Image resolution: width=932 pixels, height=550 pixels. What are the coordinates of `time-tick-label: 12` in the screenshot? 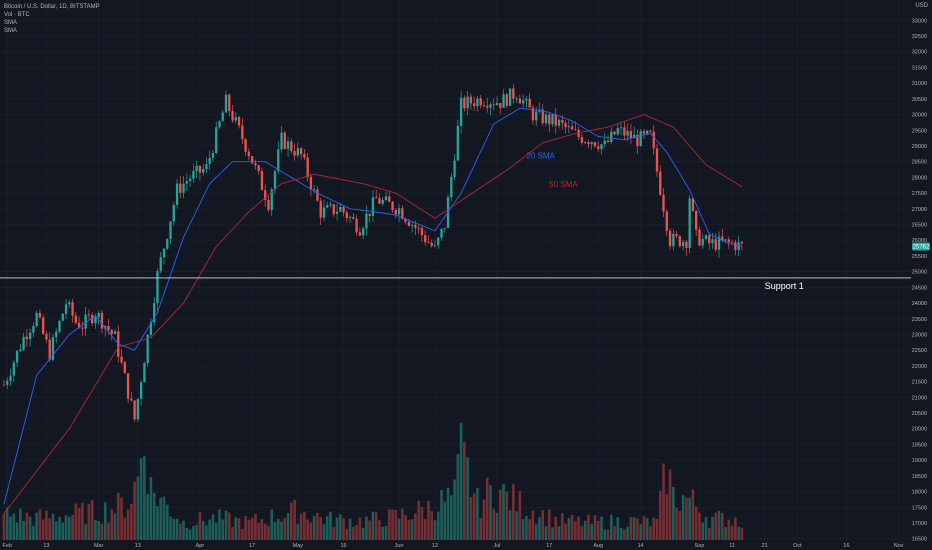 It's located at (435, 546).